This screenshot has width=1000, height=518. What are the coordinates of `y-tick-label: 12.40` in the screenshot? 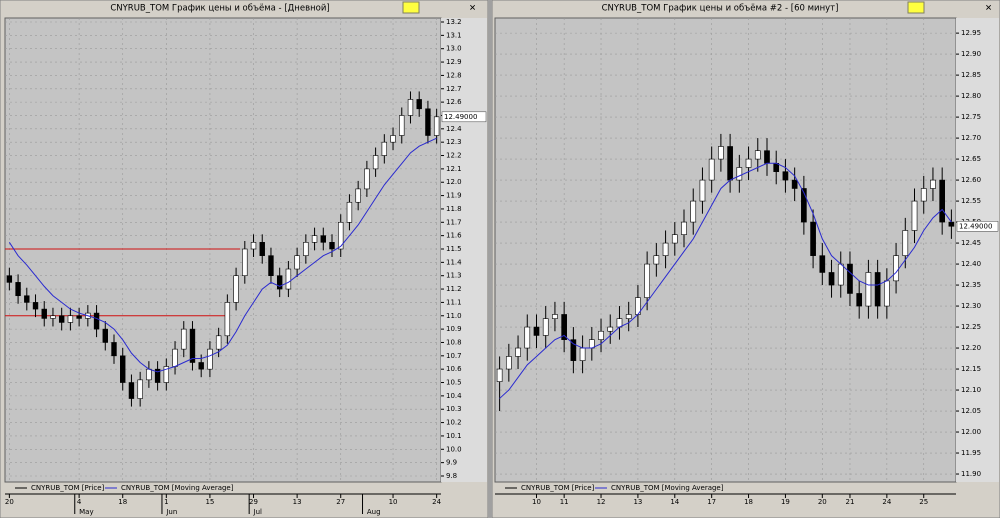 It's located at (971, 264).